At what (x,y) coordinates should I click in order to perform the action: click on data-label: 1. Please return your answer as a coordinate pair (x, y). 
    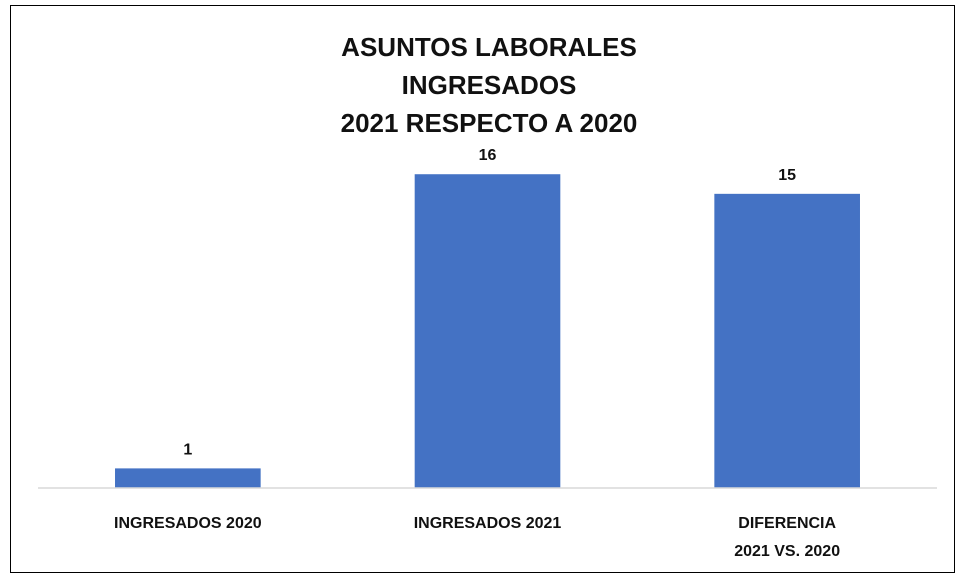
    Looking at the image, I should click on (187, 449).